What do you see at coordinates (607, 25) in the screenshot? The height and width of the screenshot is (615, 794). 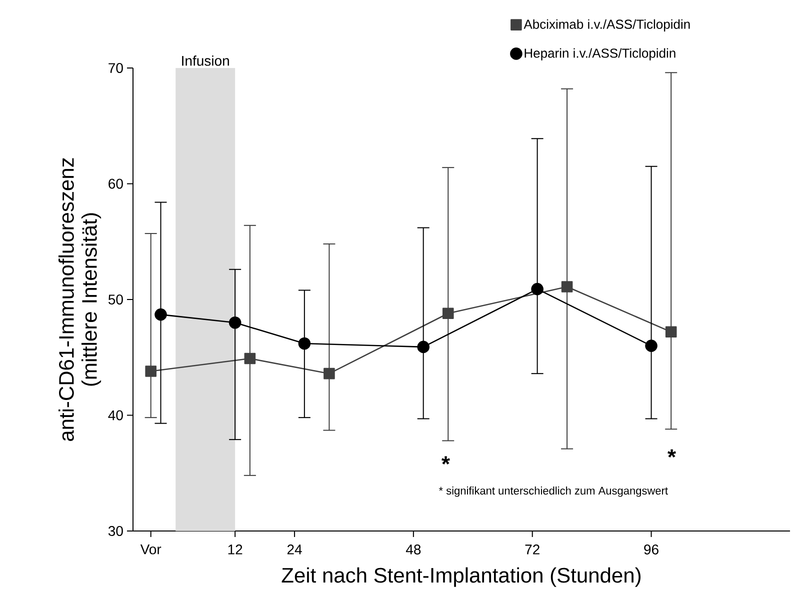 I see `legend-label: Abciximab i.v./ASS/Ticlopidin` at bounding box center [607, 25].